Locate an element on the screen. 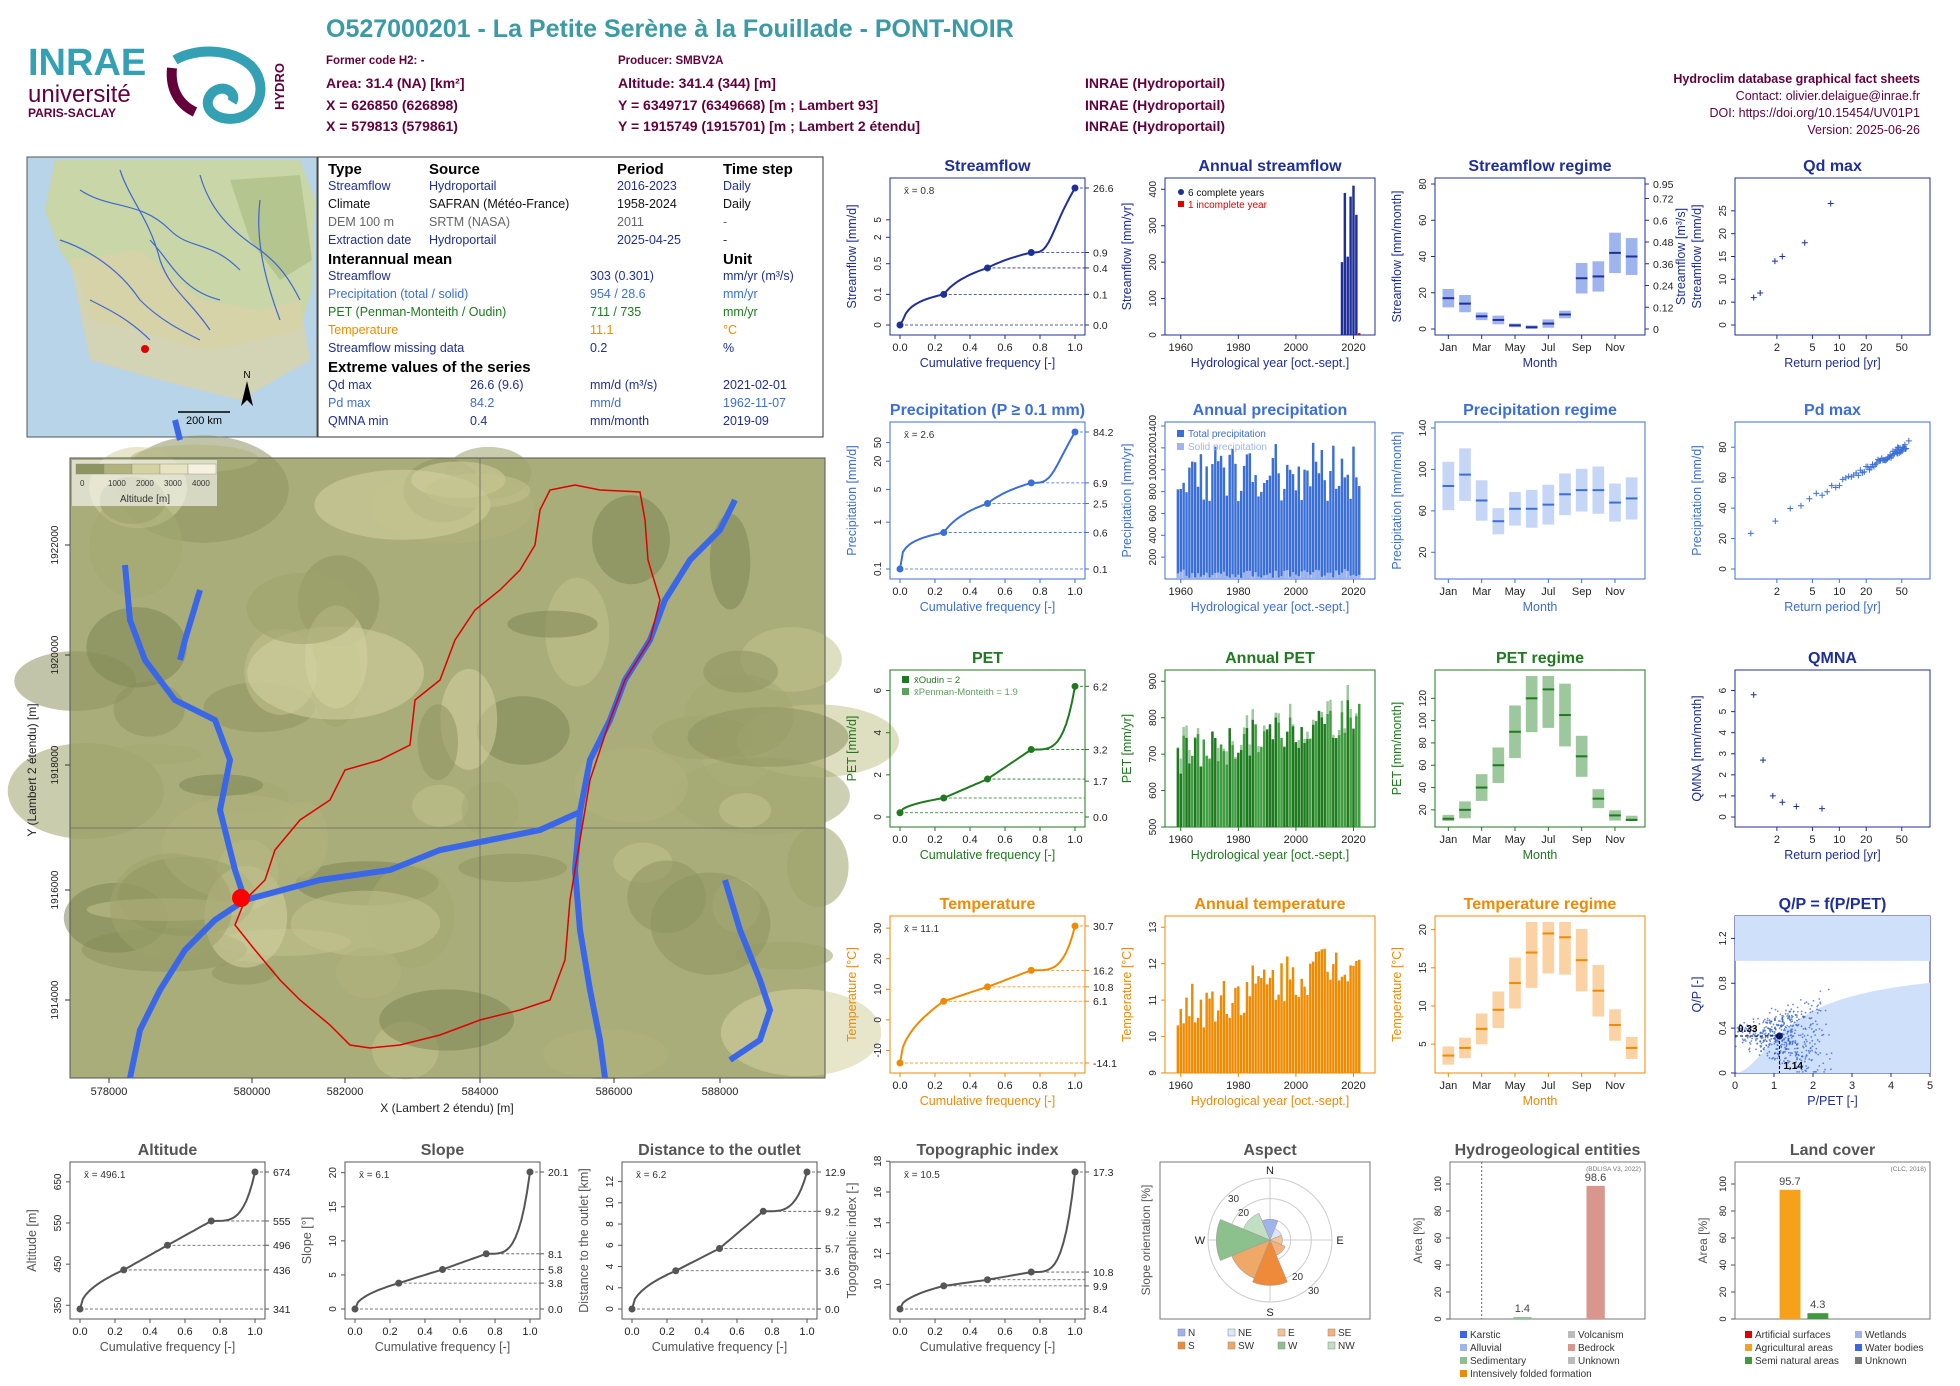 The height and width of the screenshot is (1386, 1960). table-cell: Daily is located at coordinates (737, 204).